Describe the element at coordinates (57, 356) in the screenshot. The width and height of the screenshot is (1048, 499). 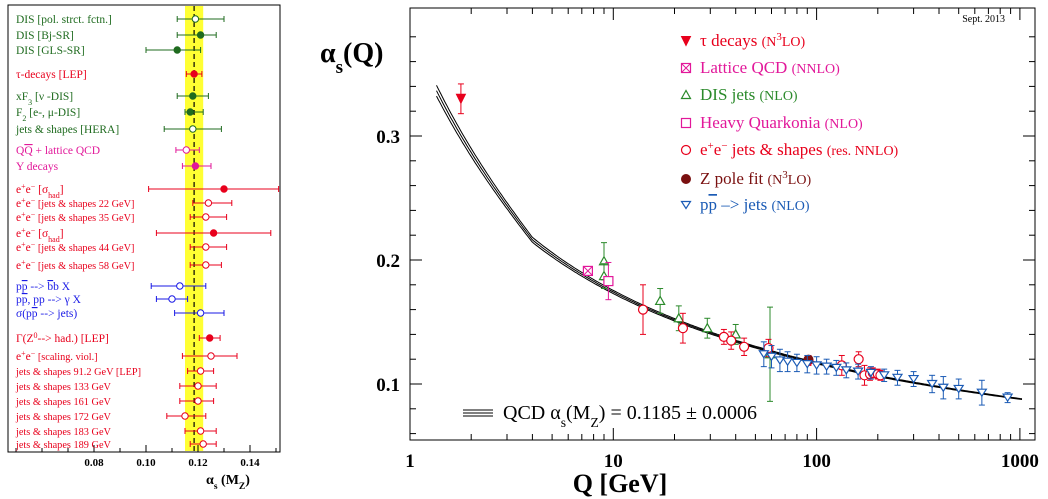
I see `measurement-label: e+e− [scaling. viol.]` at that location.